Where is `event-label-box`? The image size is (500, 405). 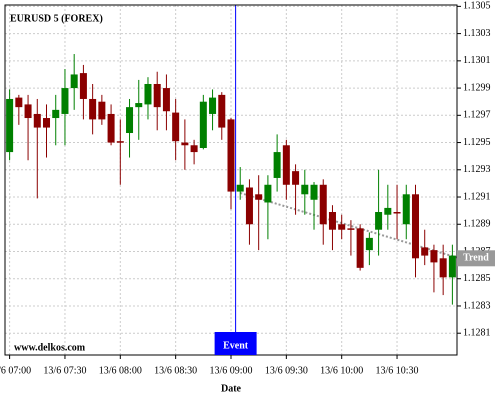
event-label-box is located at coordinates (235, 343).